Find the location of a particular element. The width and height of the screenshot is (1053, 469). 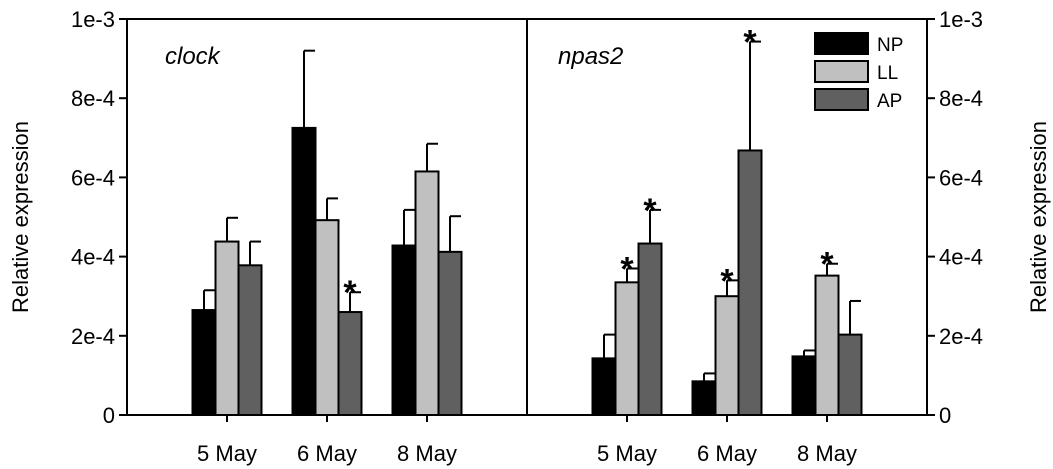

legend-label-ap: AP is located at coordinates (889, 101).